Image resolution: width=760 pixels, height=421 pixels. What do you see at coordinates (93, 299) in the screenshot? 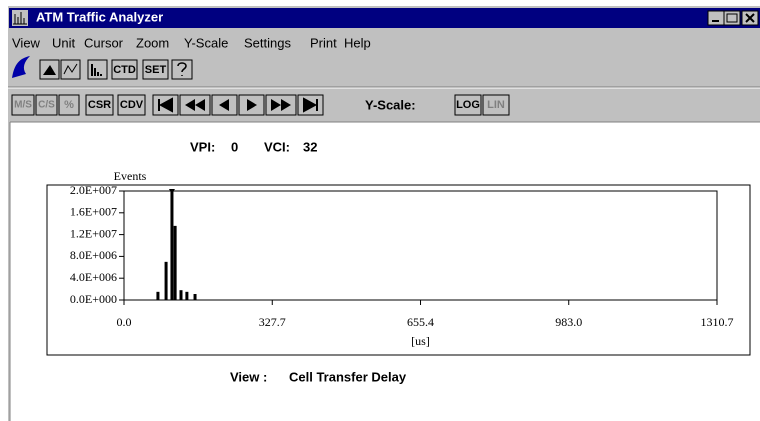
I see `y-tick-label: 0.0E+000` at bounding box center [93, 299].